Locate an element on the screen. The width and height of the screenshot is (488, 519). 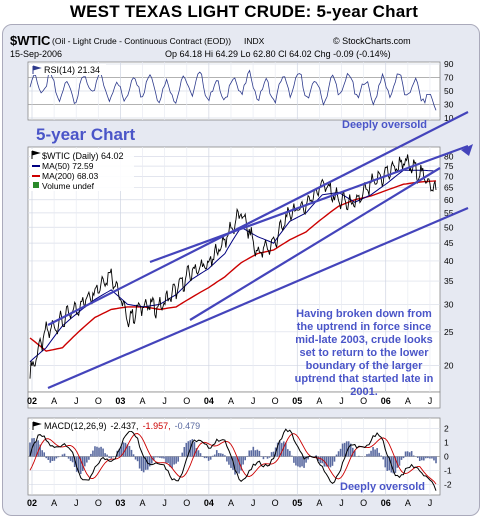
price-tick-label: 25 is located at coordinates (449, 332).